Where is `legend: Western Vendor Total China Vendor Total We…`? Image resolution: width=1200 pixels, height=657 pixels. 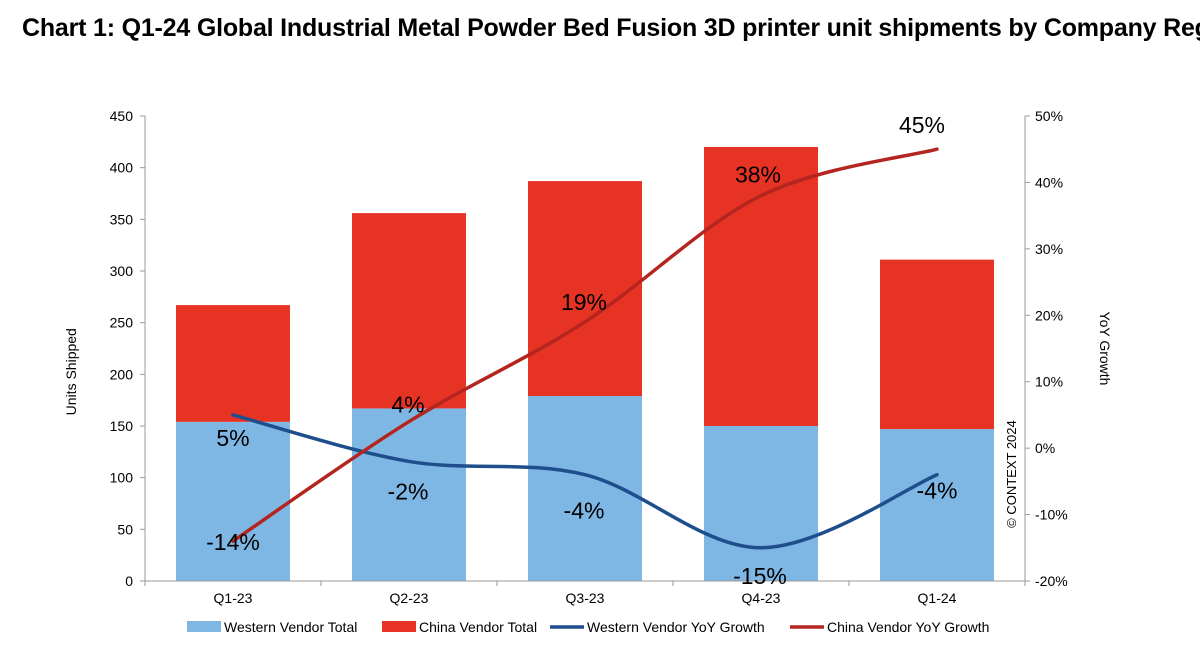
legend: Western Vendor Total China Vendor Total We… is located at coordinates (588, 627).